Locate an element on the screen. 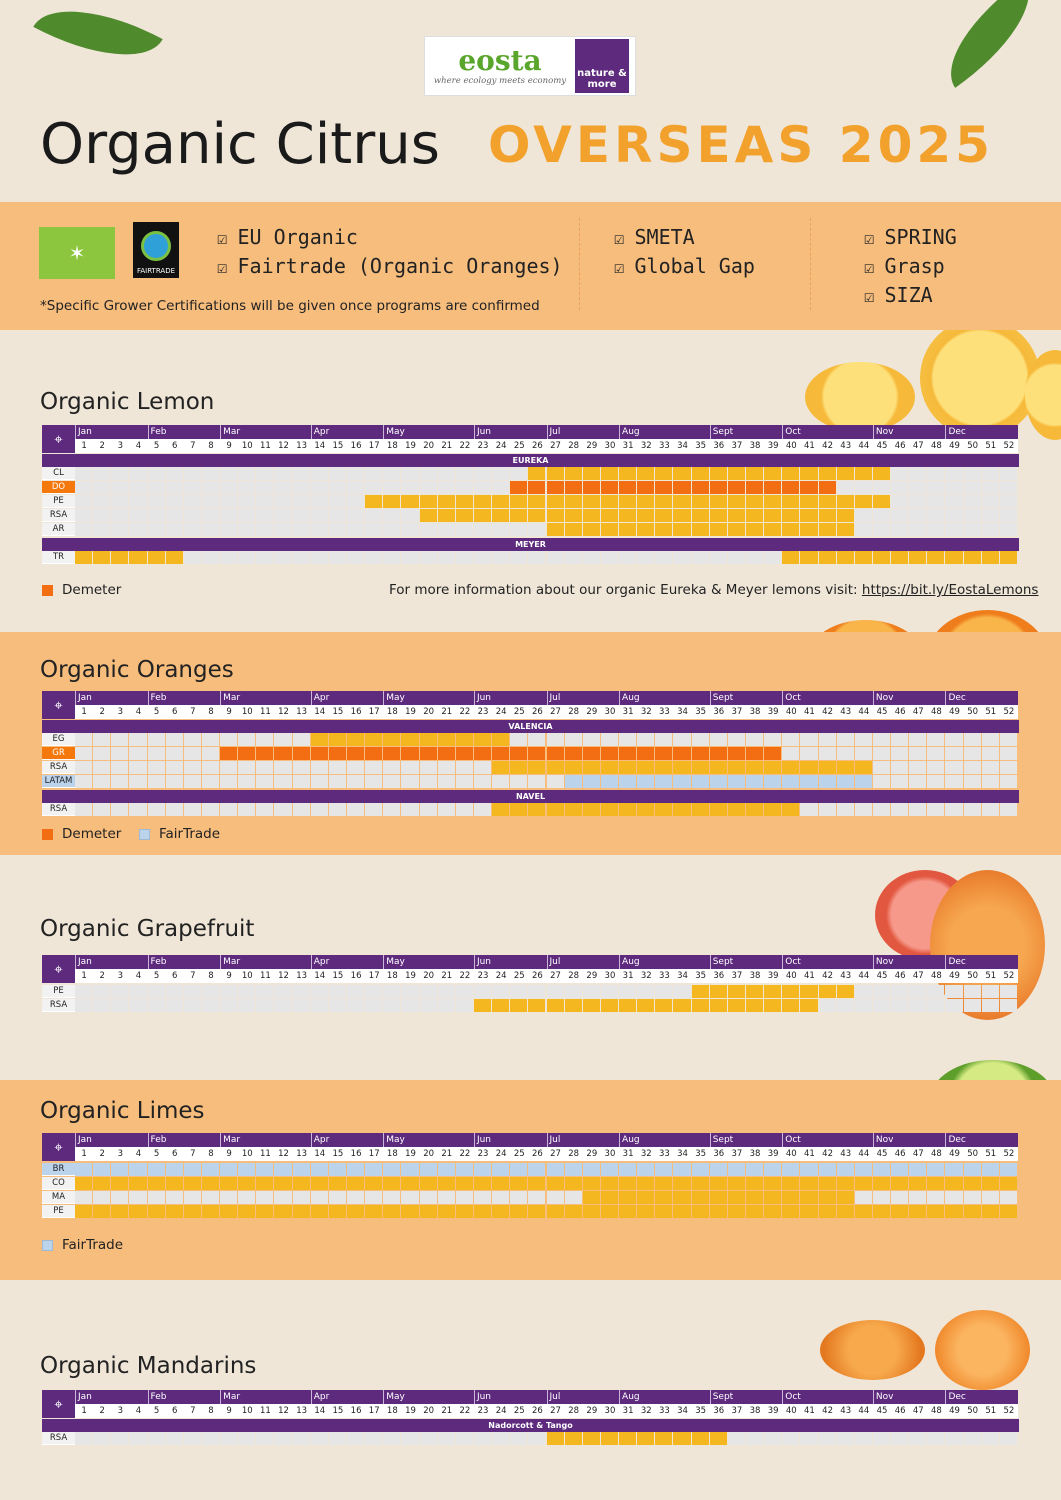 The image size is (1061, 1500). month-label: Feb is located at coordinates (184, 962).